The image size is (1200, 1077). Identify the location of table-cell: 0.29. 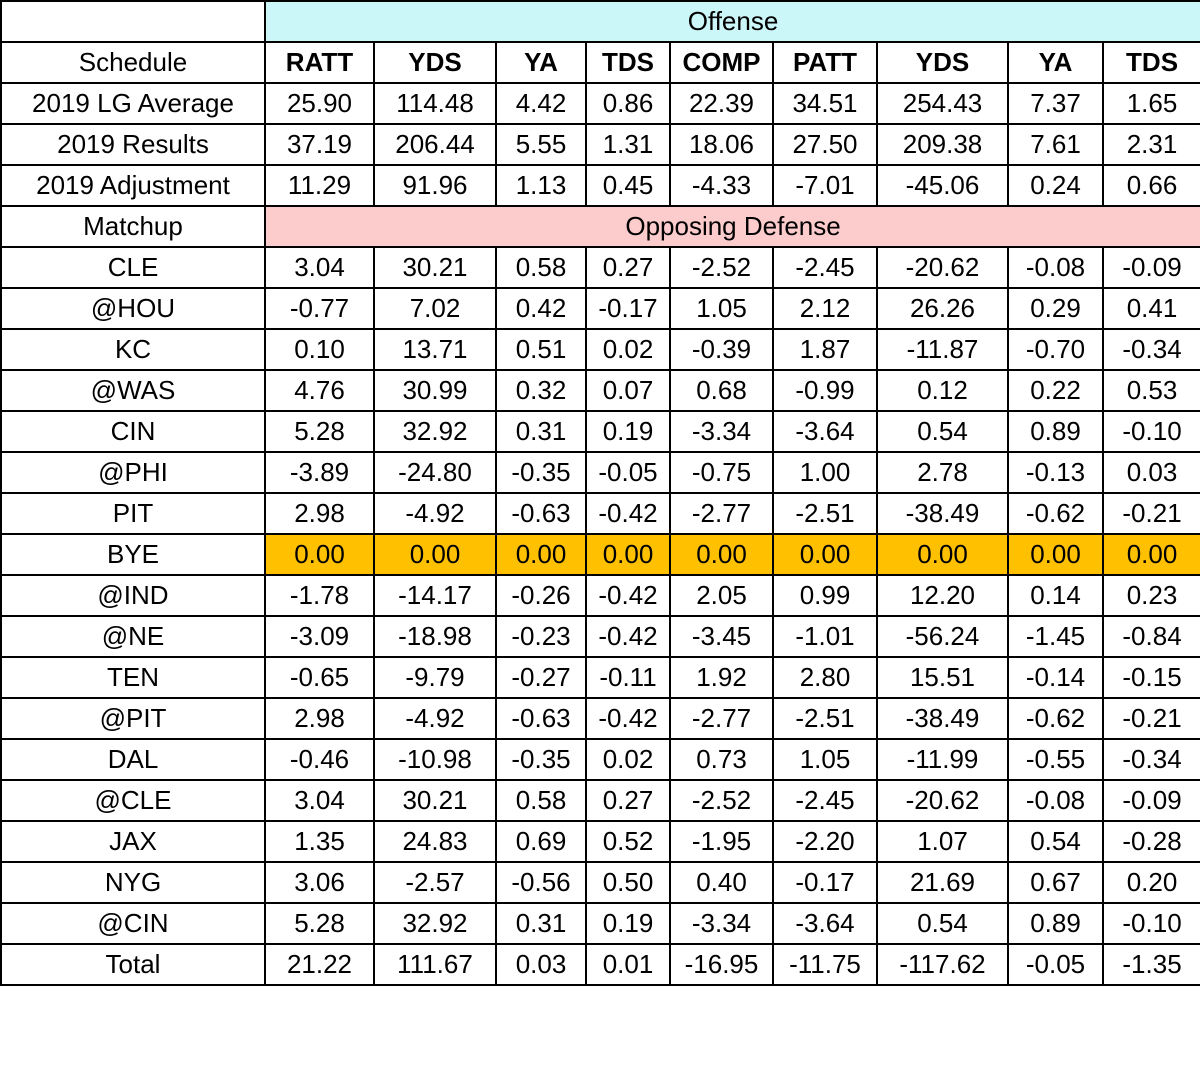
(1055, 308).